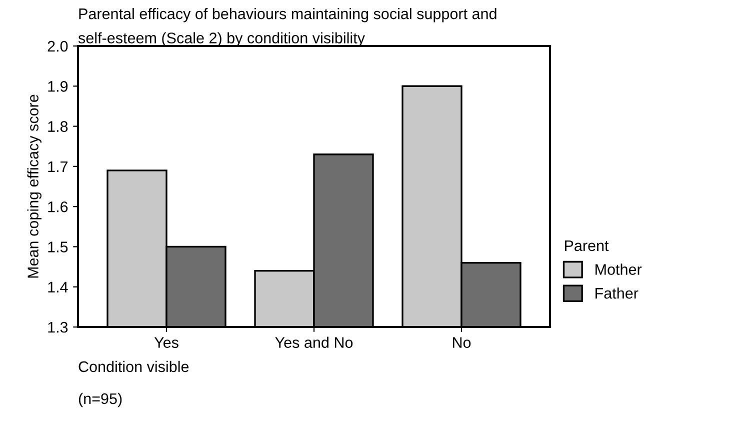 The image size is (745, 430). What do you see at coordinates (58, 327) in the screenshot?
I see `y-tick-label: 1.3` at bounding box center [58, 327].